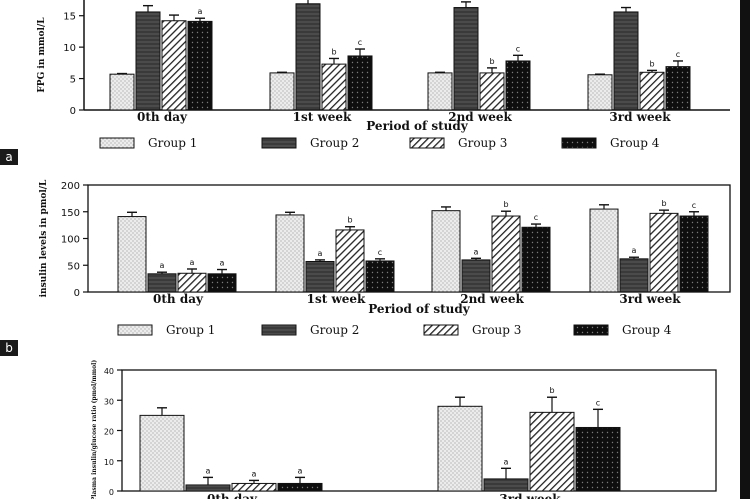 Image resolution: width=750 pixels, height=503 pixels. What do you see at coordinates (70, 213) in the screenshot?
I see `y-tick-label: 150` at bounding box center [70, 213].